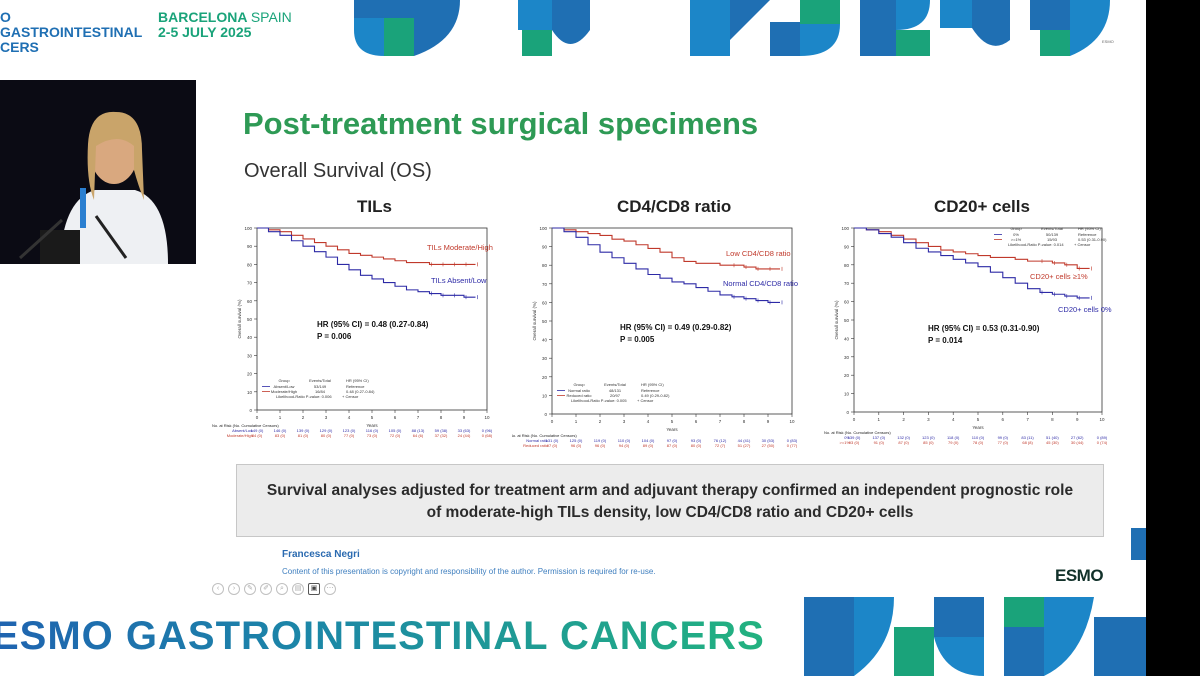  I want to click on risk-cell: 129 (0), so click(326, 430).